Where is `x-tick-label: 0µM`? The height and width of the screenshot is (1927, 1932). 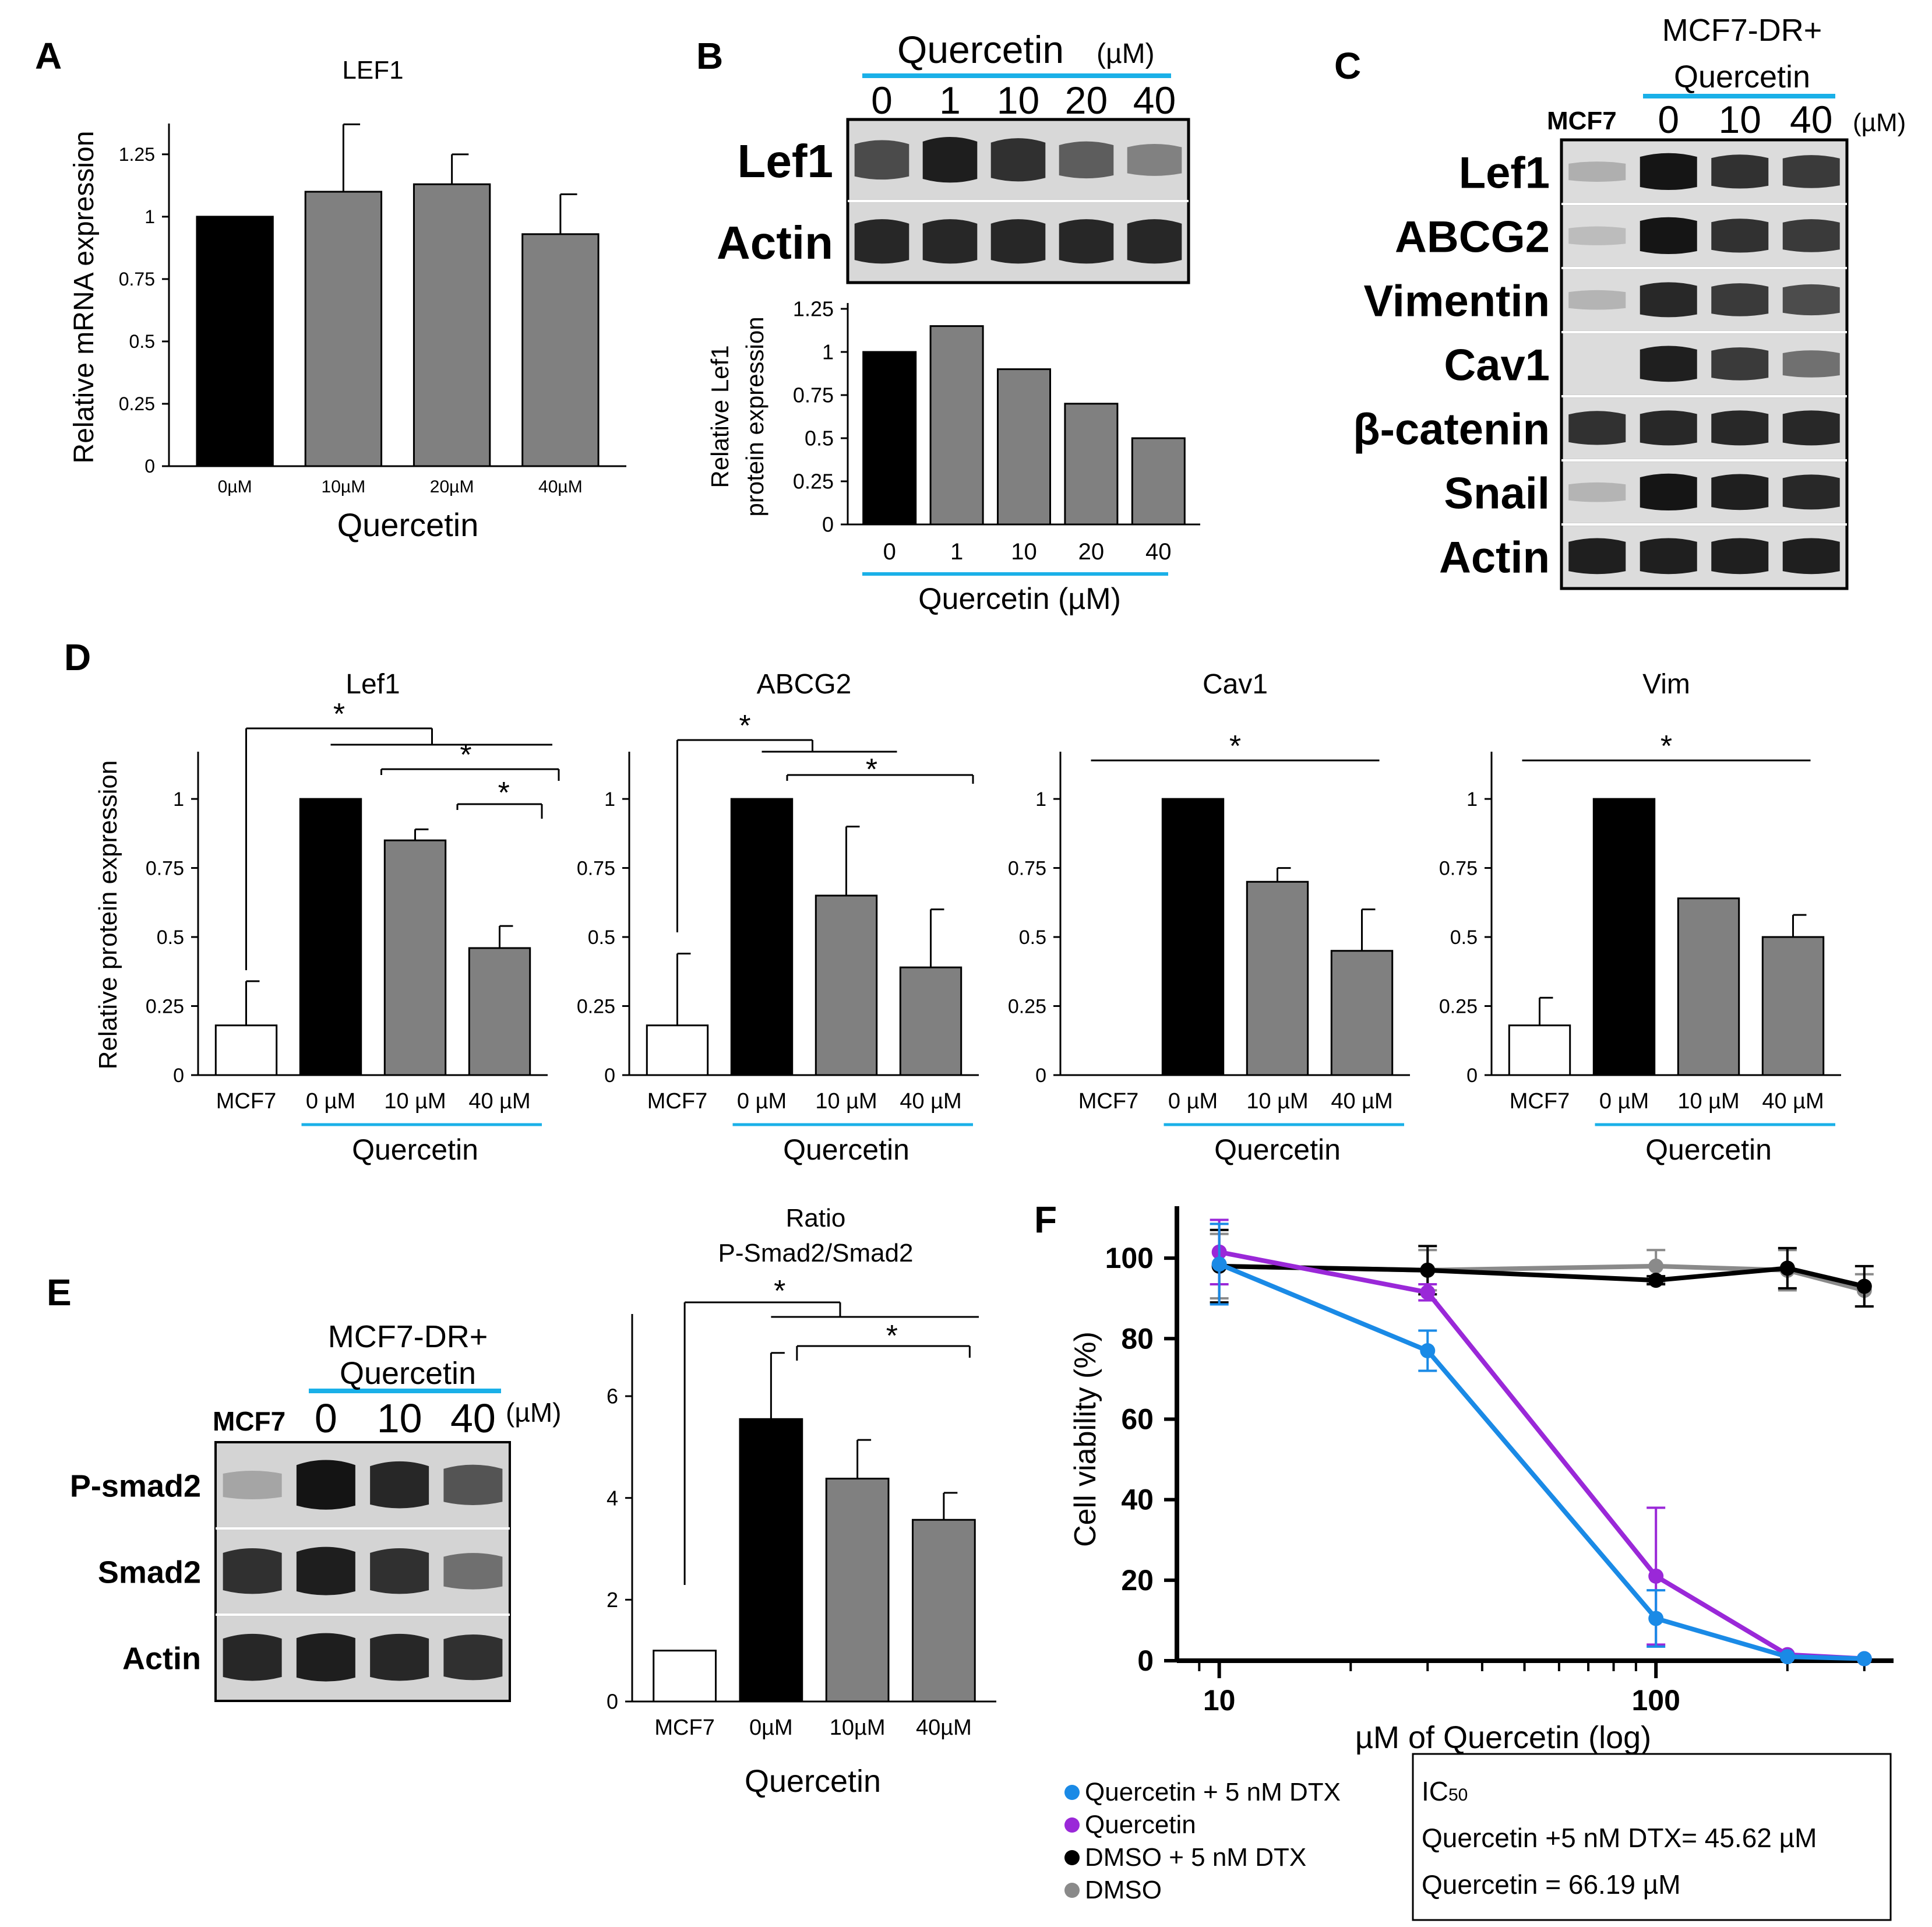 x-tick-label: 0µM is located at coordinates (235, 486).